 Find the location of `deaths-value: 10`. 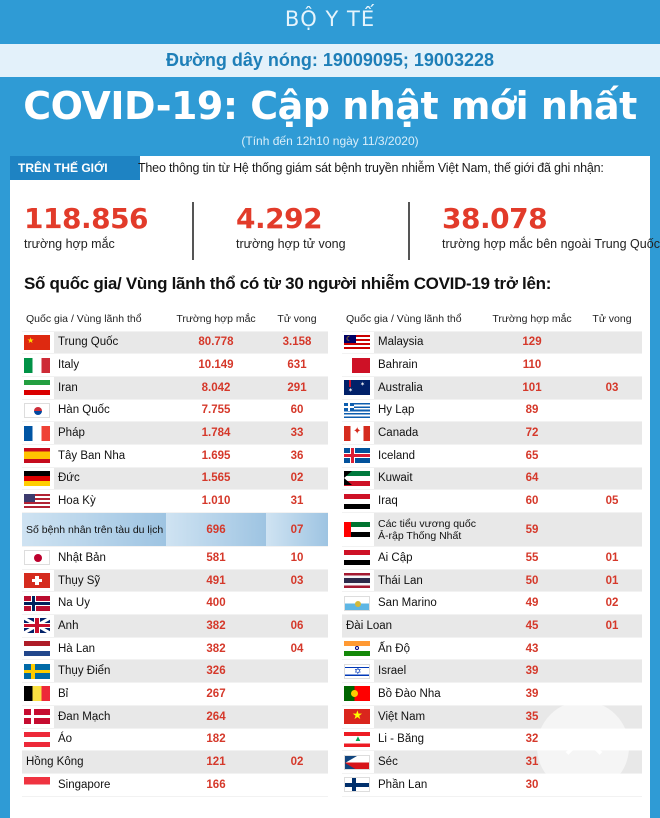

deaths-value: 10 is located at coordinates (297, 558).